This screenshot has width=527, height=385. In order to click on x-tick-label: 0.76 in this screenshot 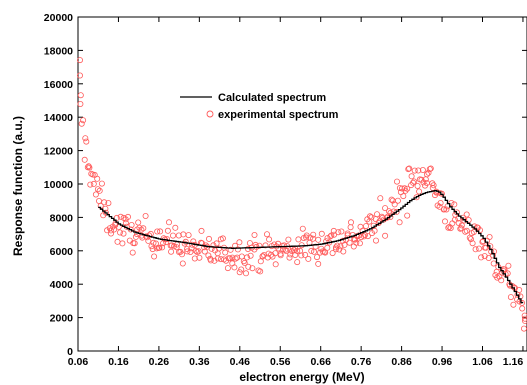, I will do `click(361, 362)`.